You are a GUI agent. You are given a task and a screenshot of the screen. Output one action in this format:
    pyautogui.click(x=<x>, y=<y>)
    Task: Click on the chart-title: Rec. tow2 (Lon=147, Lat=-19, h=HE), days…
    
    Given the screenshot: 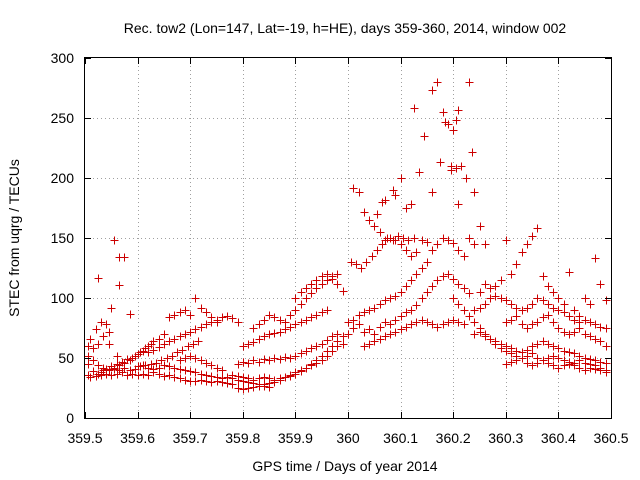 What is the action you would take?
    pyautogui.click(x=345, y=28)
    